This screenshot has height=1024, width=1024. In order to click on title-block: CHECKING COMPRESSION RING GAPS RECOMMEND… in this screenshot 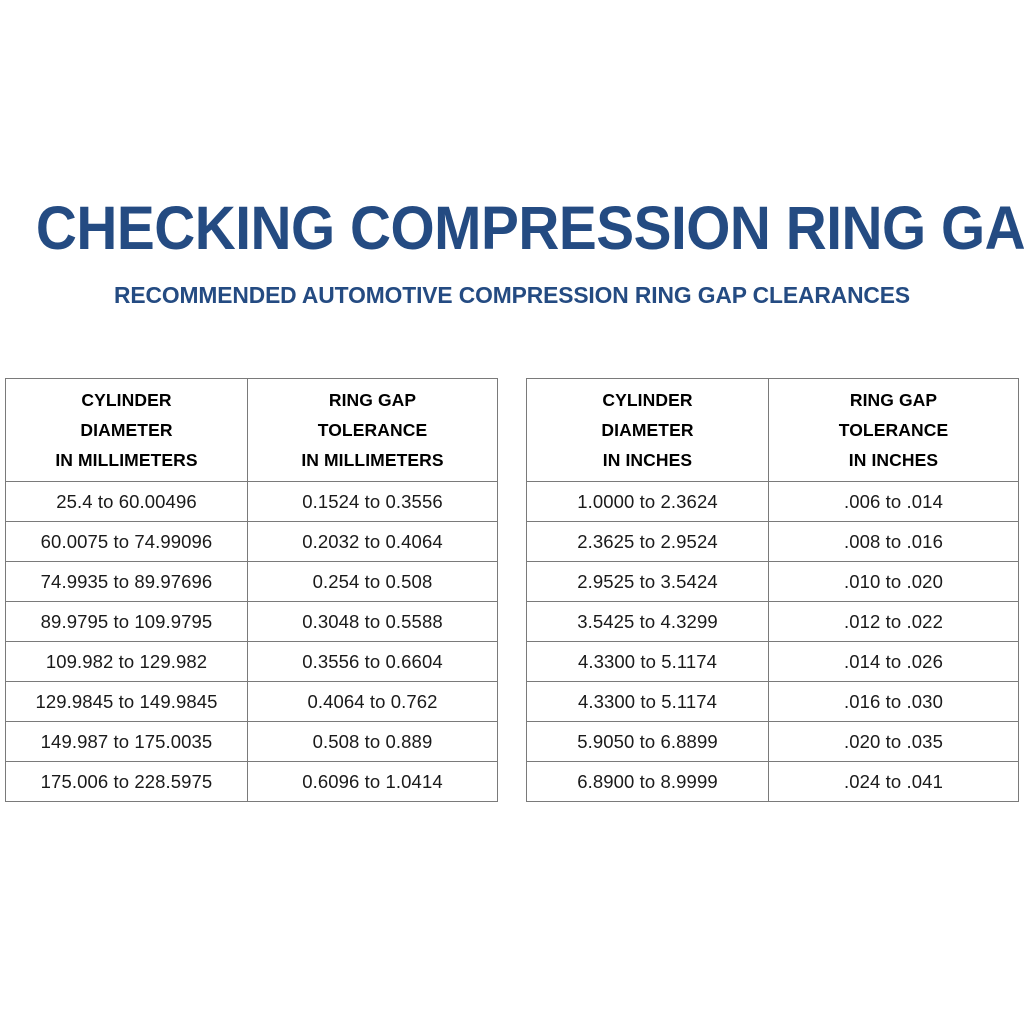, I will do `click(512, 252)`.